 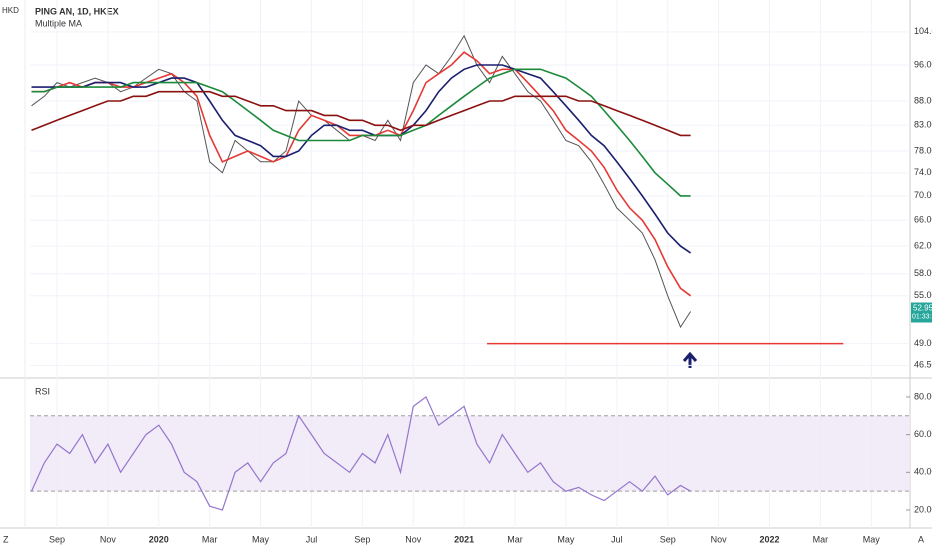 I want to click on rsi-tick-label: 60.00, so click(x=923, y=434).